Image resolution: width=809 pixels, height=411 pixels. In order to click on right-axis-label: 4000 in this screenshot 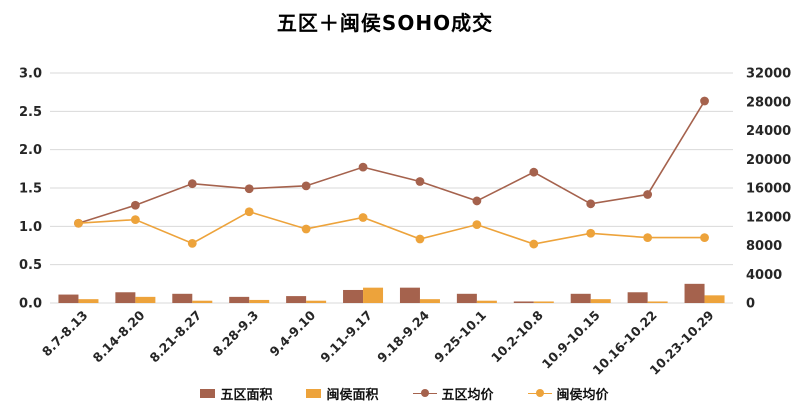, I will do `click(764, 275)`.